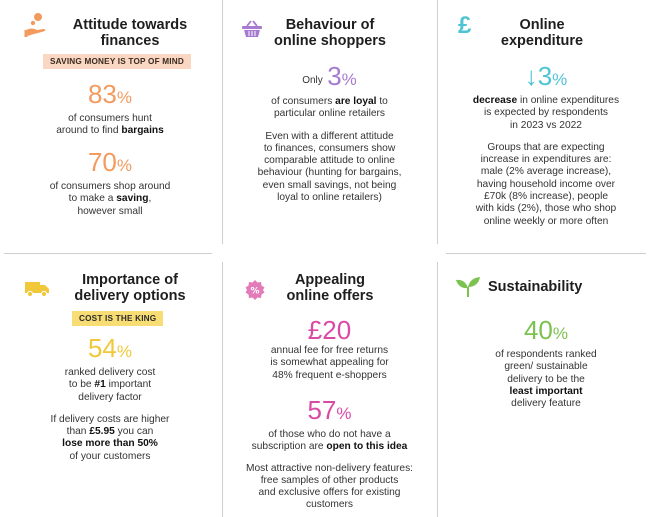 The image size is (655, 517). Describe the element at coordinates (330, 41) in the screenshot. I see `behaviour-title-line2: online shoppers` at that location.